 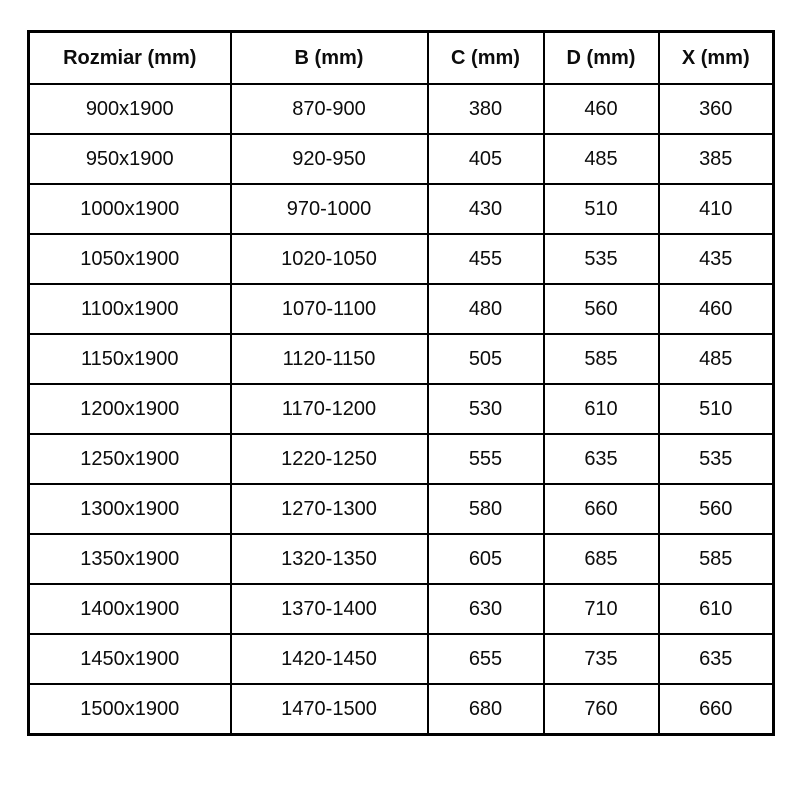 I want to click on table-cell: 385, so click(x=716, y=159).